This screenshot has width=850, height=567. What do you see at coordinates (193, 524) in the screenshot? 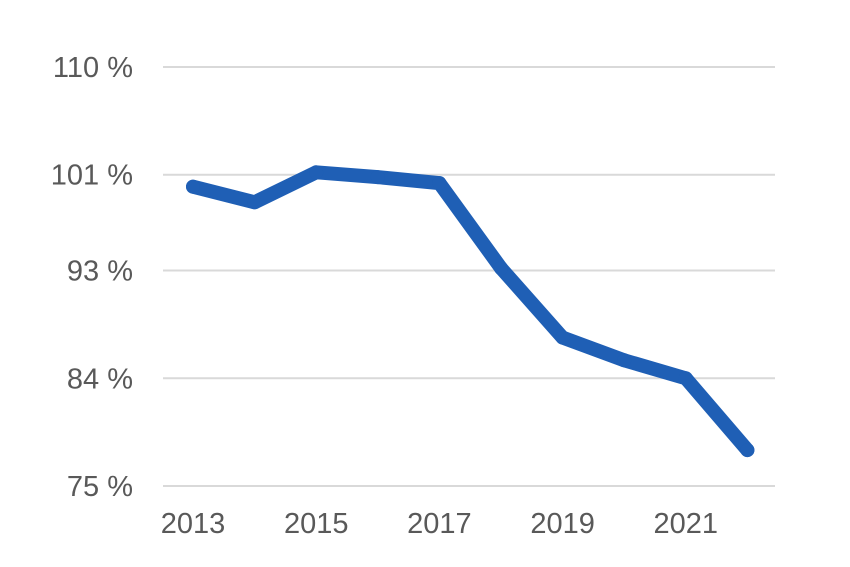
I see `x-tick-label: 2013` at bounding box center [193, 524].